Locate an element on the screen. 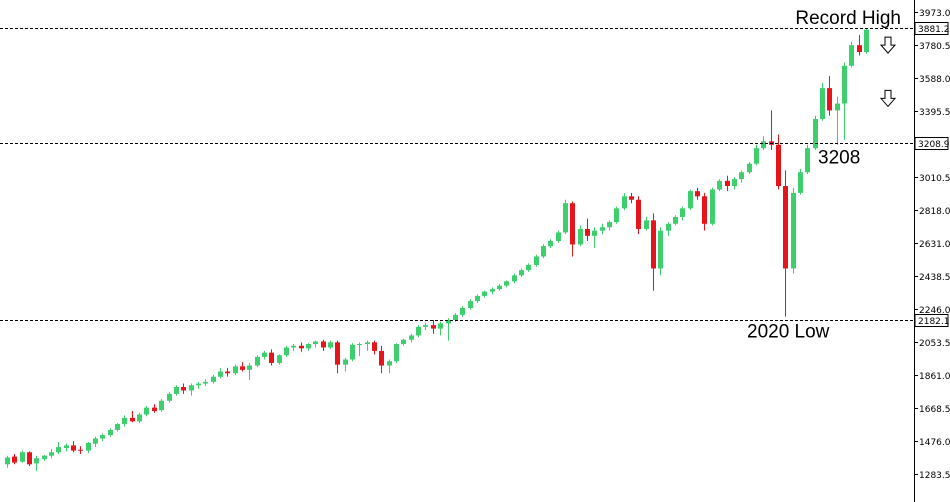 The height and width of the screenshot is (502, 950). level-price-label: 3208.9 is located at coordinates (934, 145).